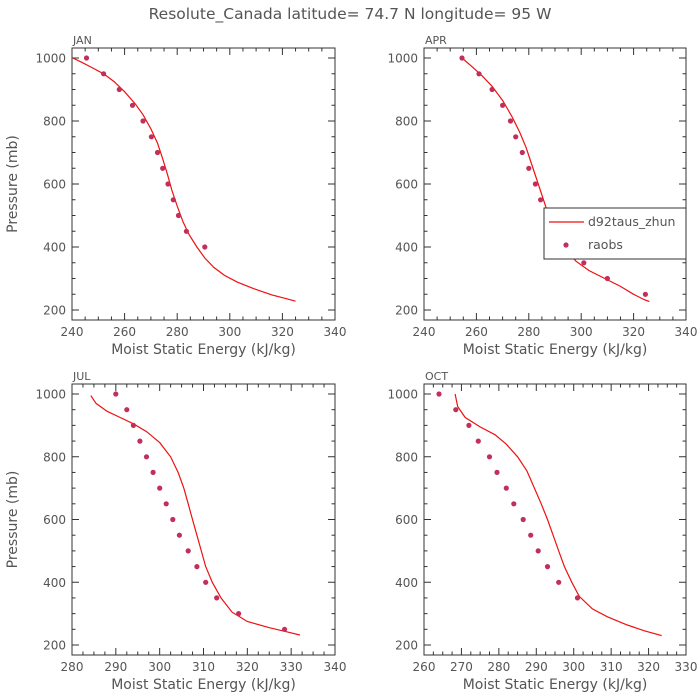 This screenshot has height=700, width=700. What do you see at coordinates (50, 395) in the screenshot?
I see `y-tick-label: 1000` at bounding box center [50, 395].